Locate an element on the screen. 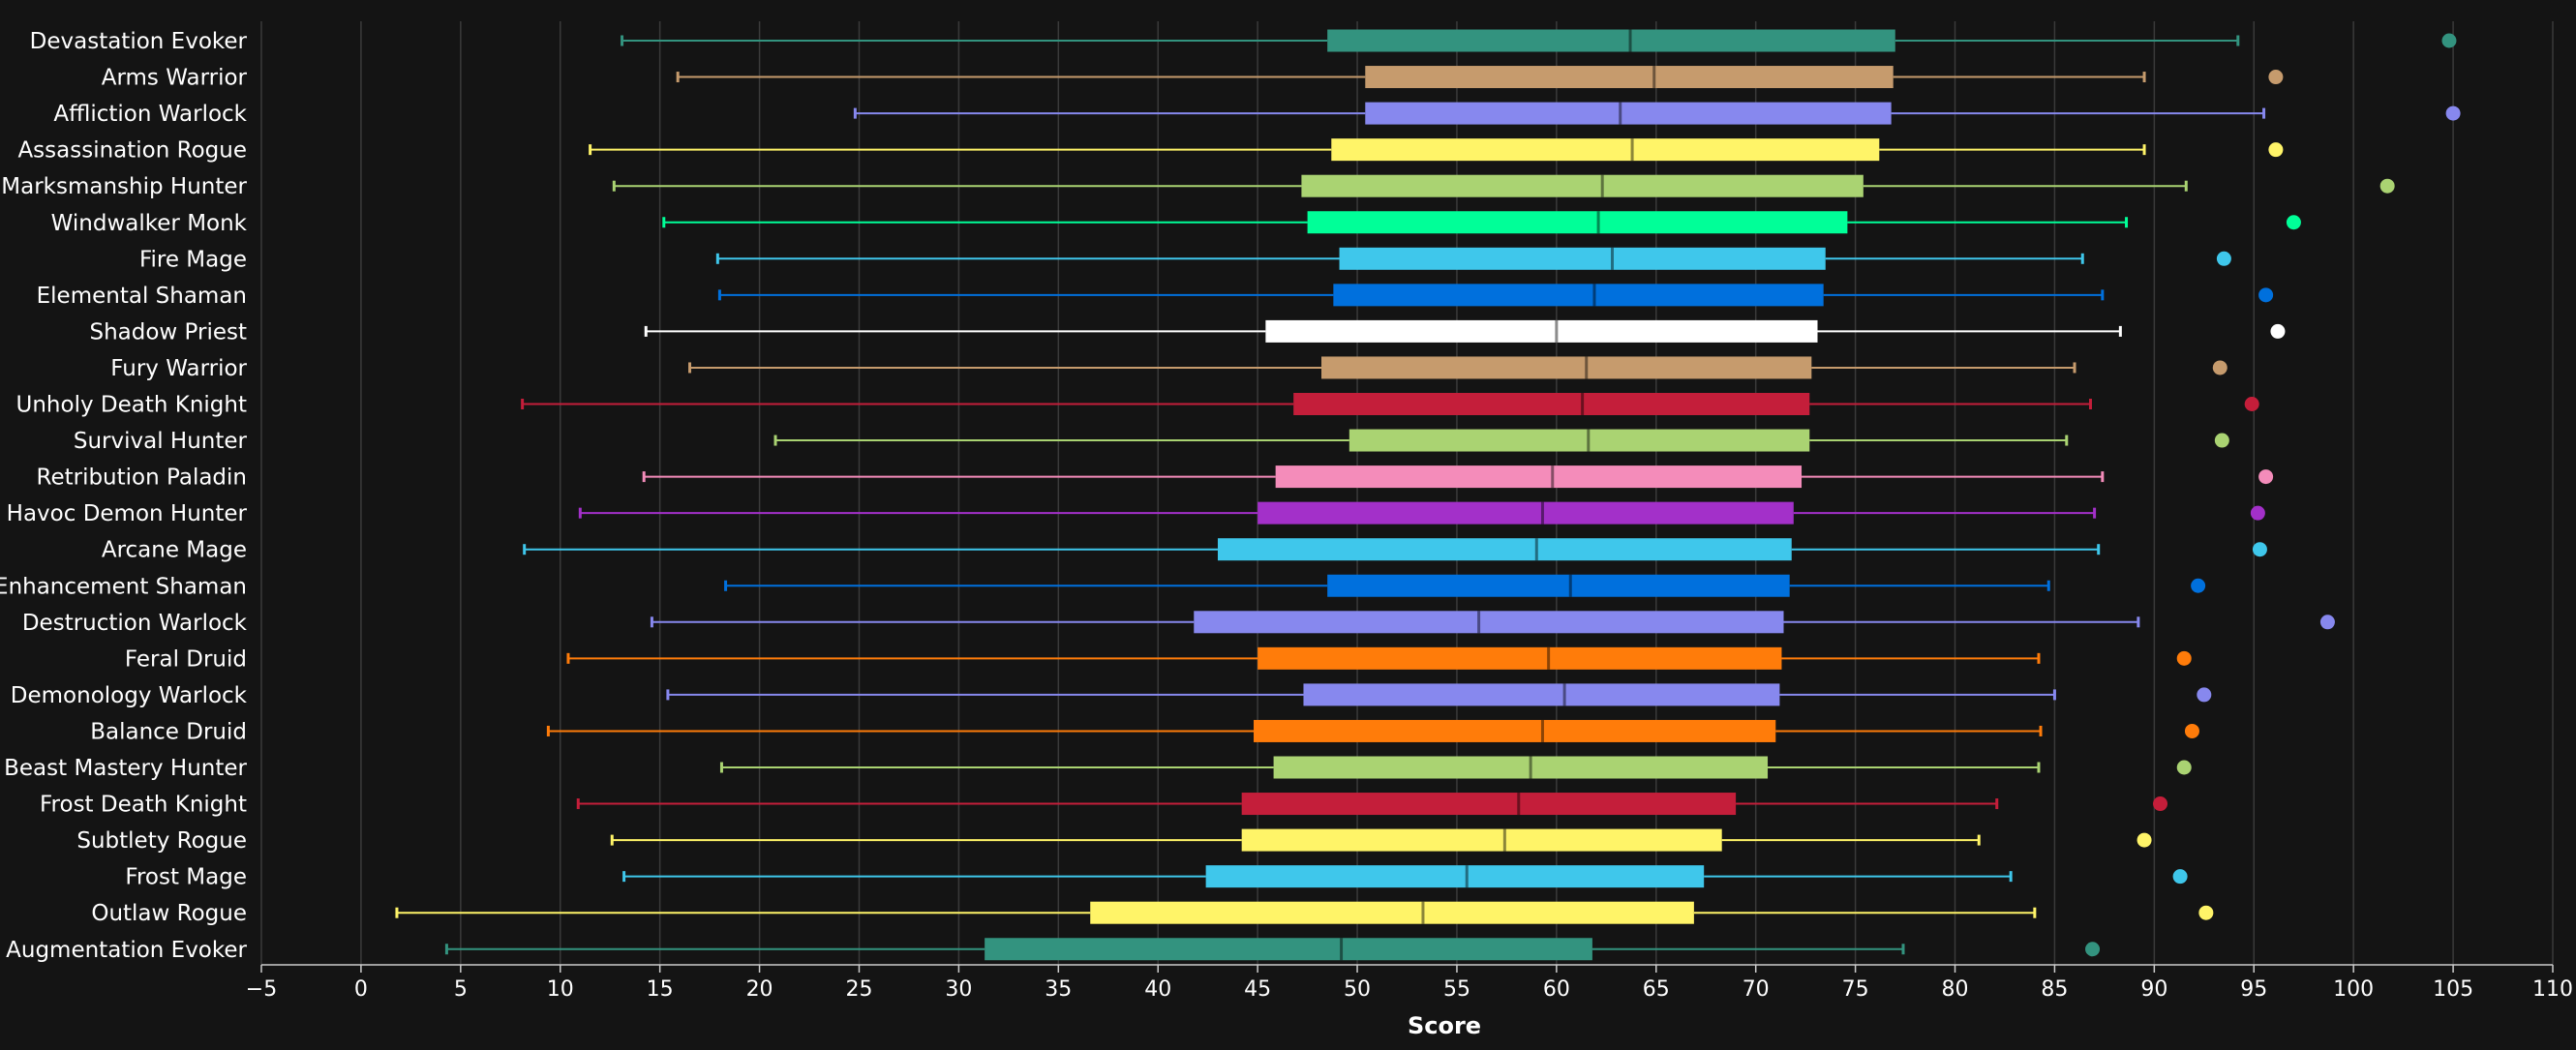 This screenshot has width=2576, height=1050. category-label: Elemental Shaman is located at coordinates (142, 297).